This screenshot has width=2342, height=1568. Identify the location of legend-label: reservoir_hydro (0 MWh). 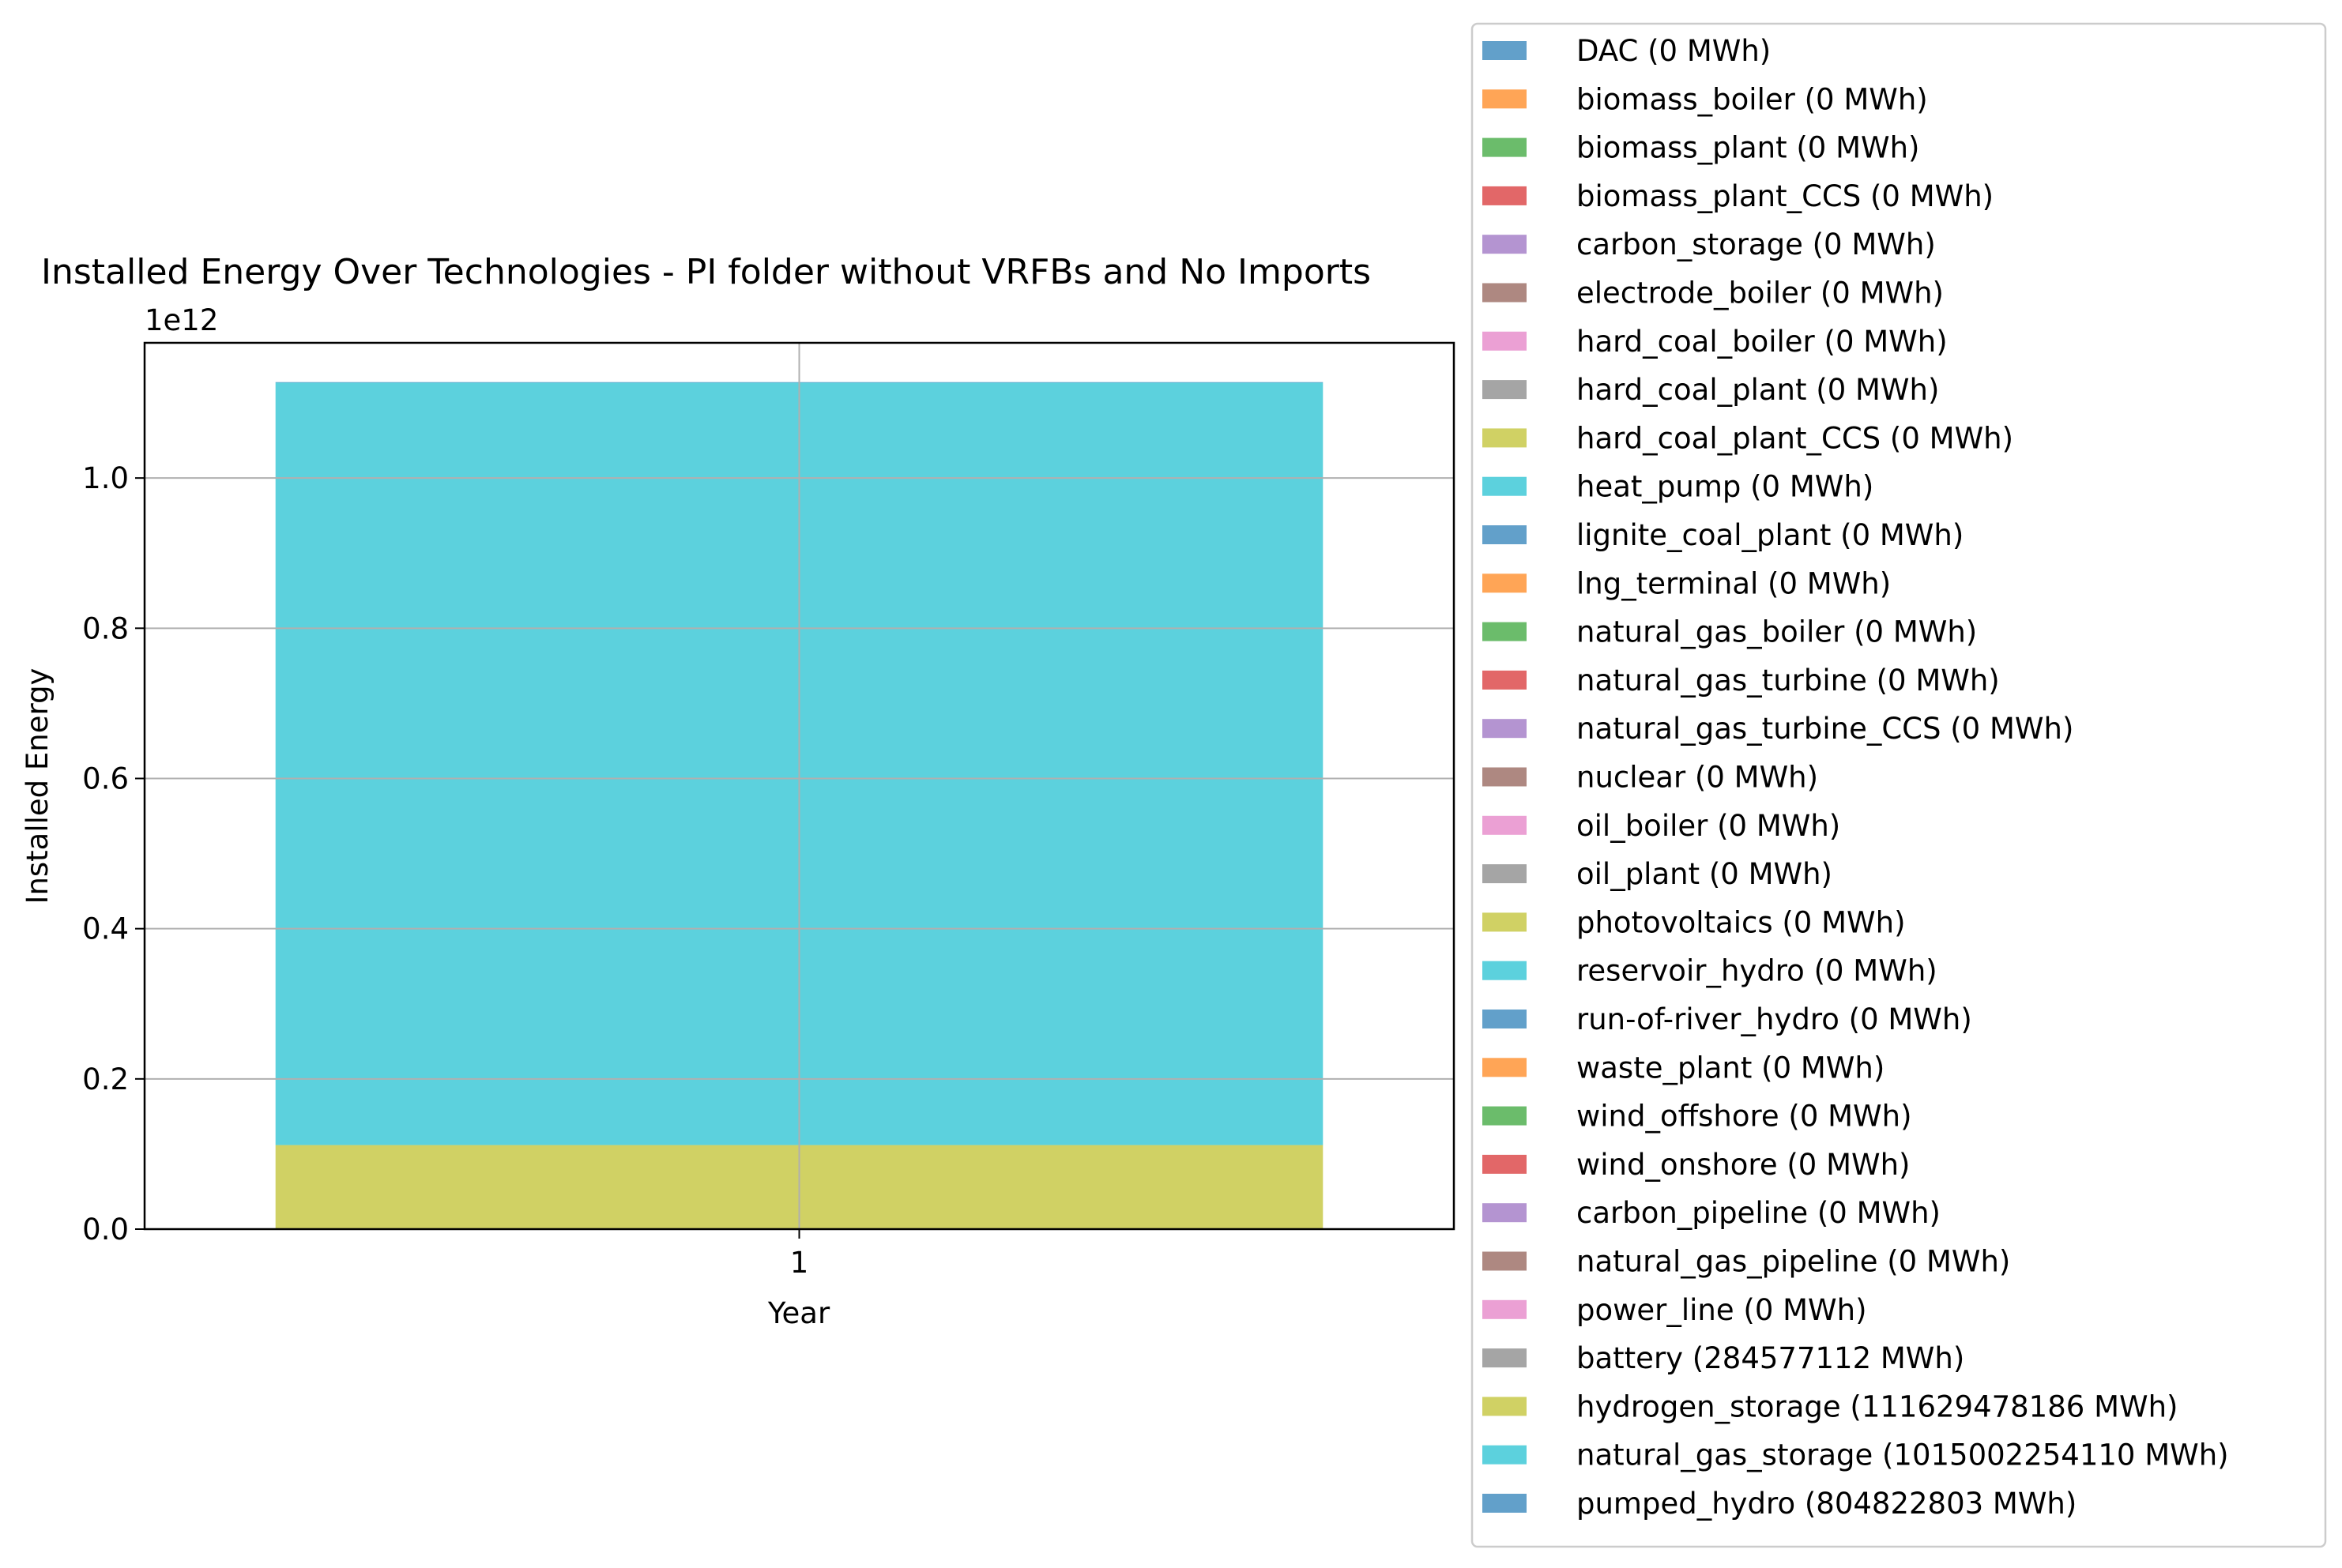
(1756, 971).